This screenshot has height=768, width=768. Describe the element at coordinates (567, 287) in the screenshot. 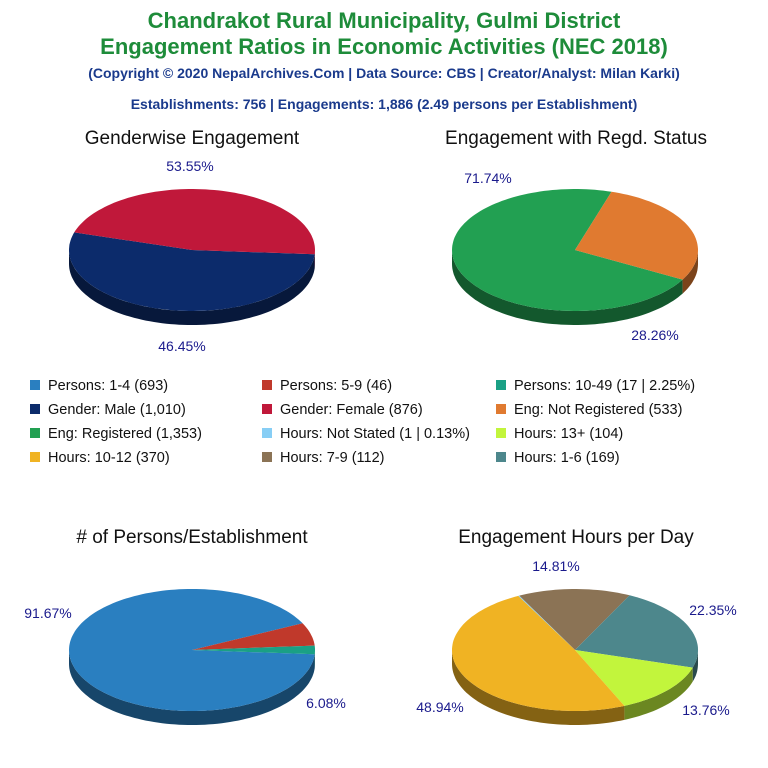

I see `pie-side-registered` at that location.